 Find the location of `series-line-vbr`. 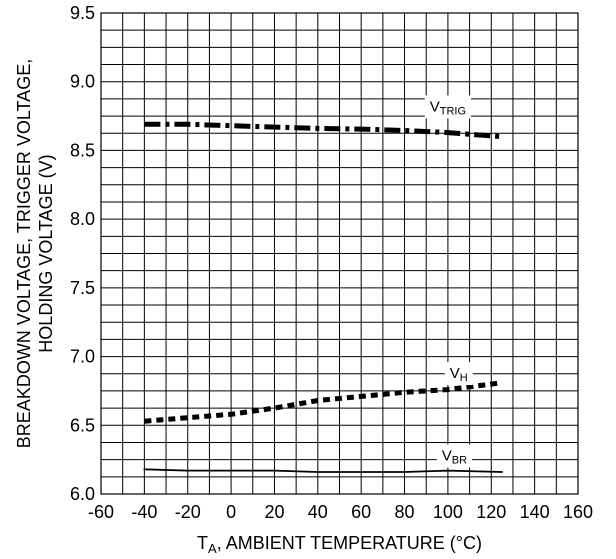

series-line-vbr is located at coordinates (323, 470).